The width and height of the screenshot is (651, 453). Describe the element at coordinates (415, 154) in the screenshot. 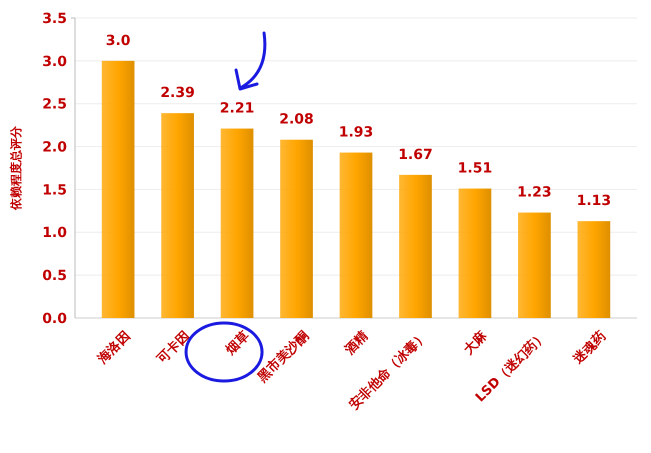

I see `data-label: 1.67` at that location.